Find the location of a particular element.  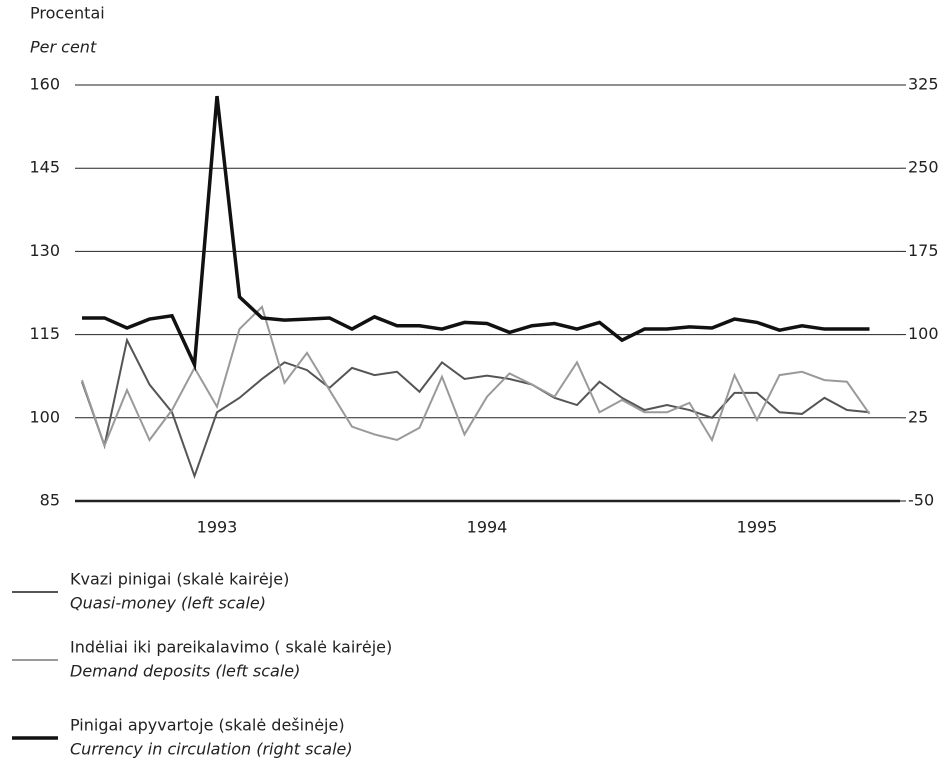

x-tick-label: 1994 is located at coordinates (487, 527).